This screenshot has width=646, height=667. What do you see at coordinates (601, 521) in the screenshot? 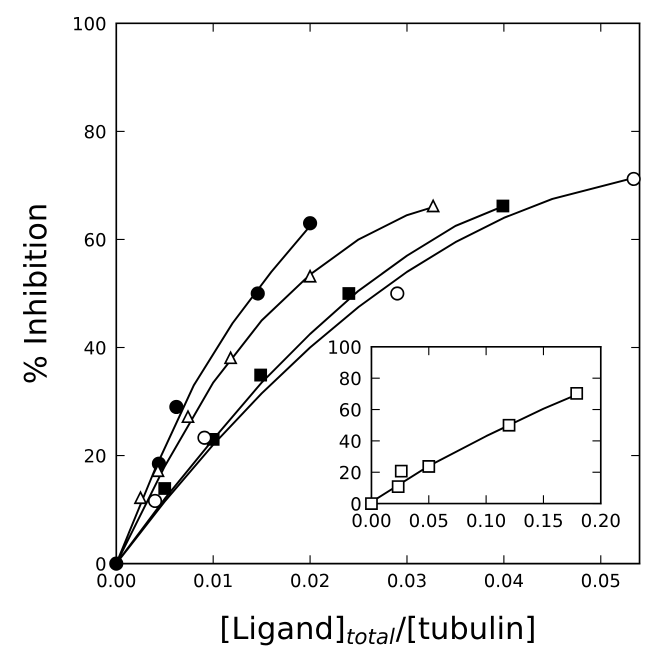
I see `x-tick-label: 0.20` at bounding box center [601, 521].